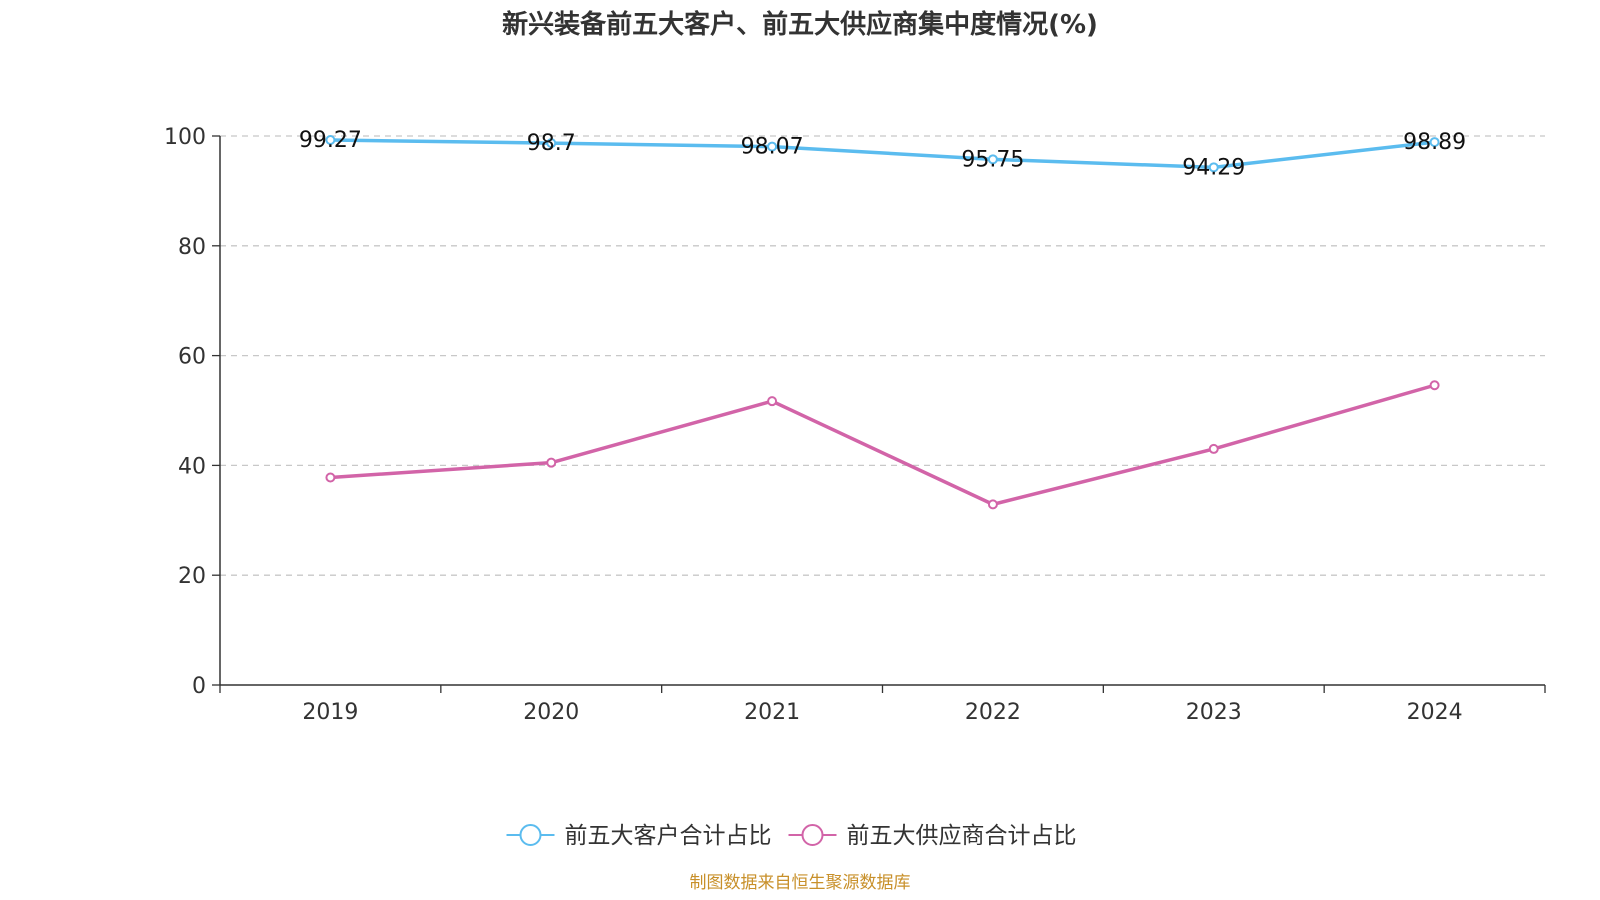 This screenshot has width=1600, height=900. Describe the element at coordinates (199, 686) in the screenshot. I see `y-tick-label: 0` at that location.